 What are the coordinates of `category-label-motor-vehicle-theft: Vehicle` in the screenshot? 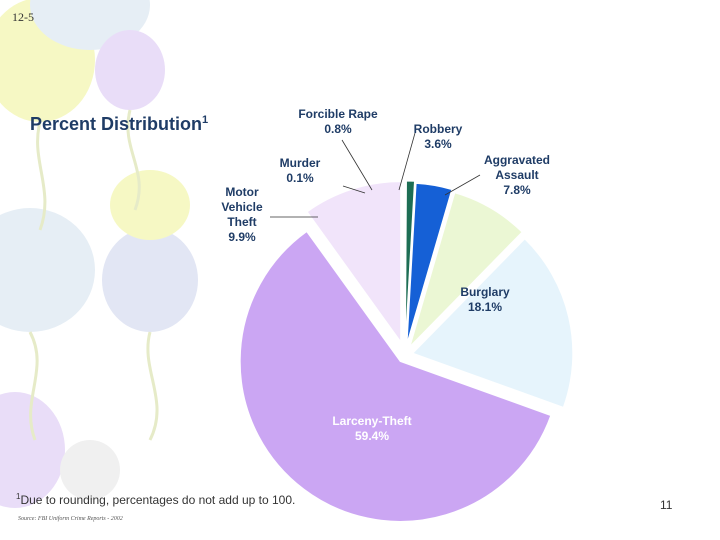 It's located at (242, 207).